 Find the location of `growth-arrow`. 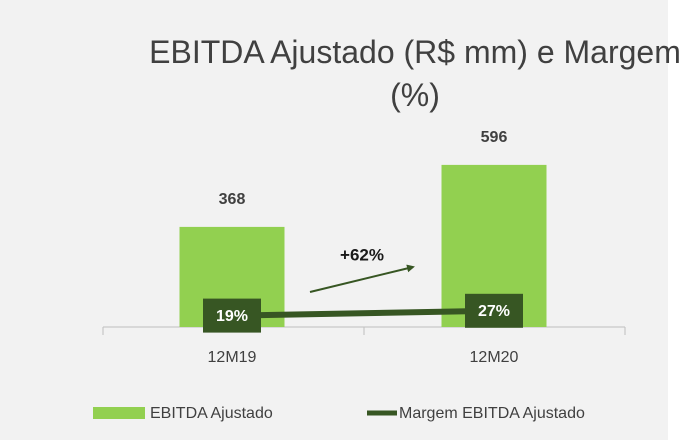

growth-arrow is located at coordinates (362, 278).